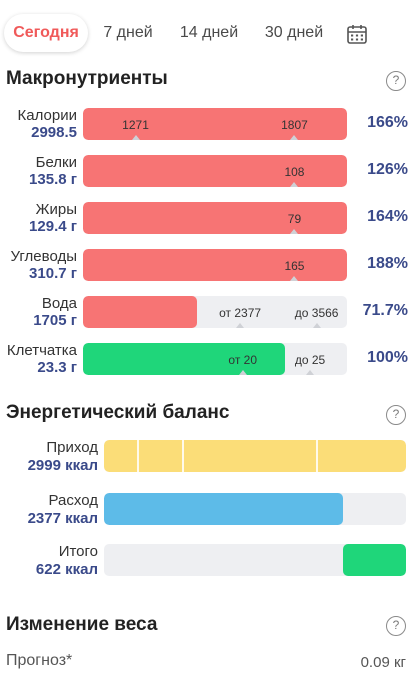 The image size is (414, 680). I want to click on weight-help-icon: ?, so click(396, 626).